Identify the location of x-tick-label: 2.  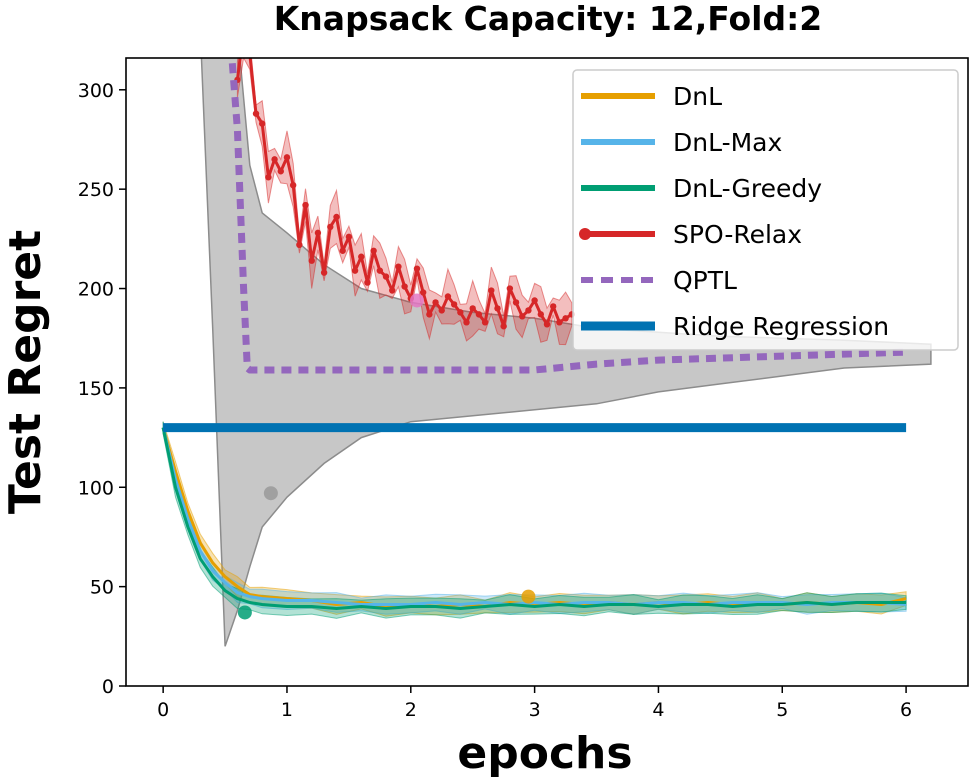
(411, 710).